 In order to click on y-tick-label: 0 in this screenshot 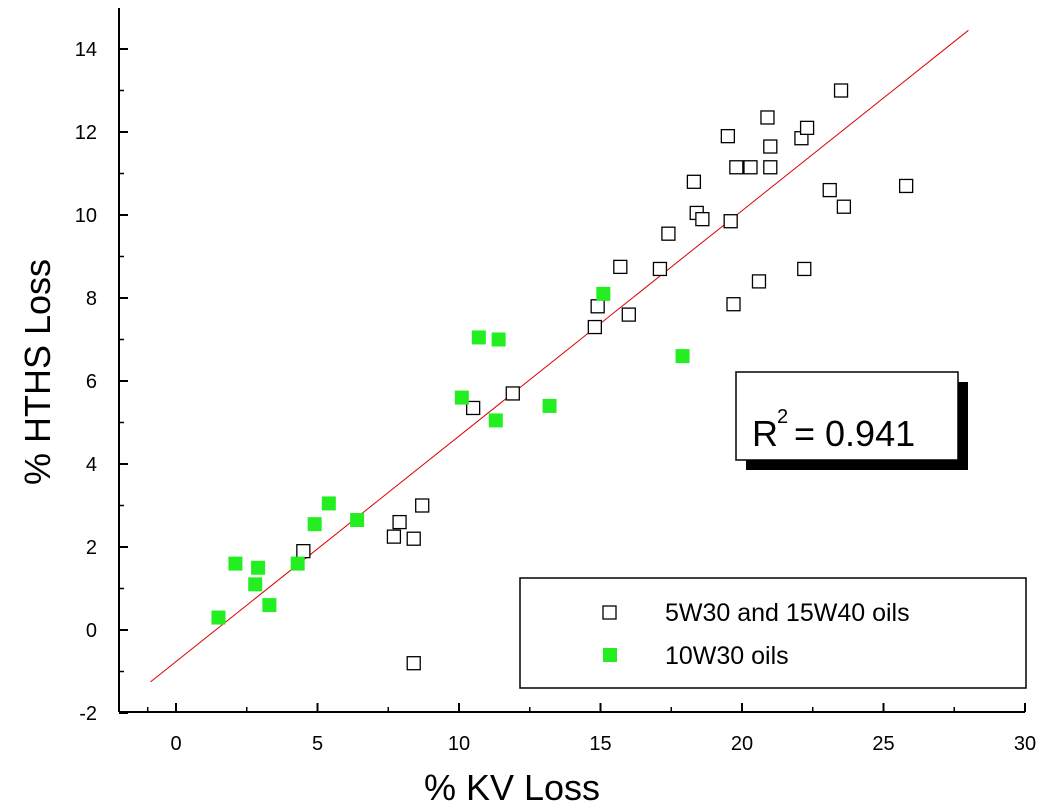, I will do `click(91, 631)`.